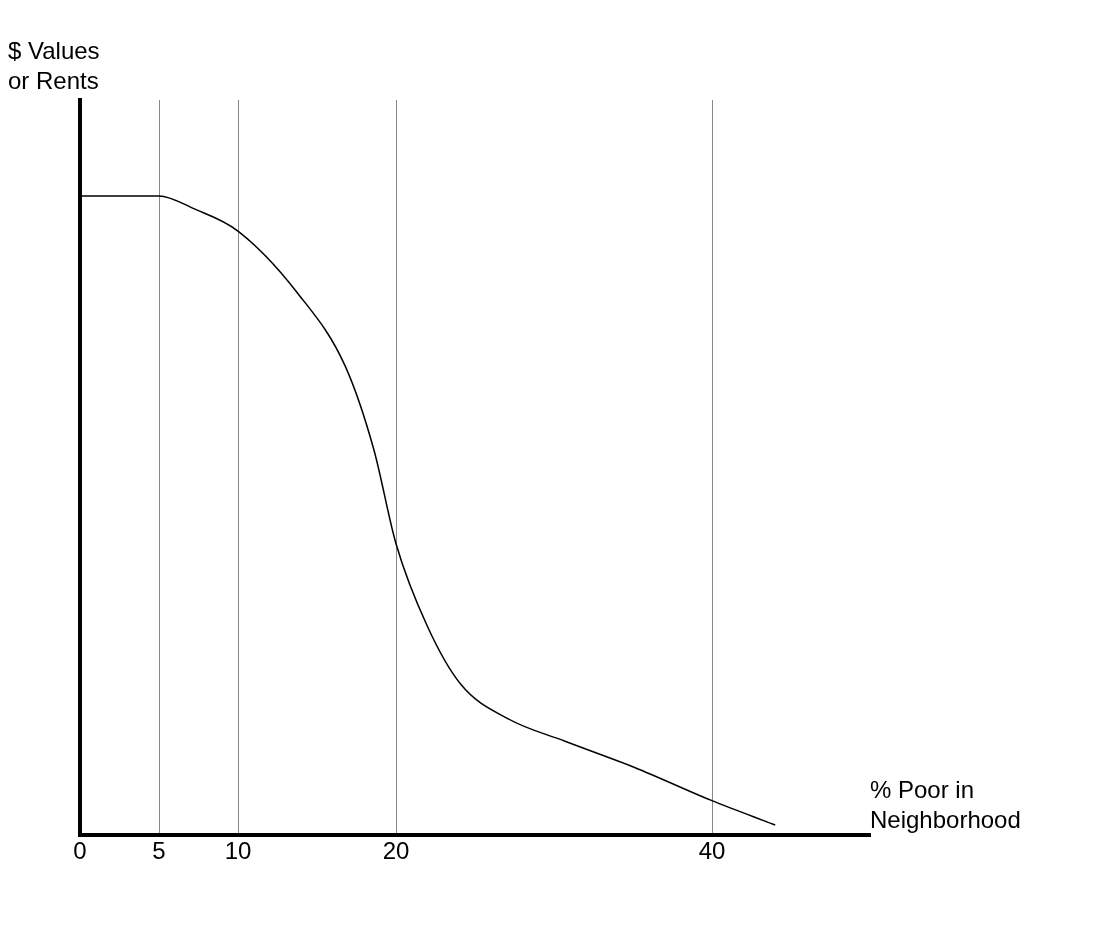 The width and height of the screenshot is (1100, 930). What do you see at coordinates (396, 851) in the screenshot?
I see `x-tick-label: 20` at bounding box center [396, 851].